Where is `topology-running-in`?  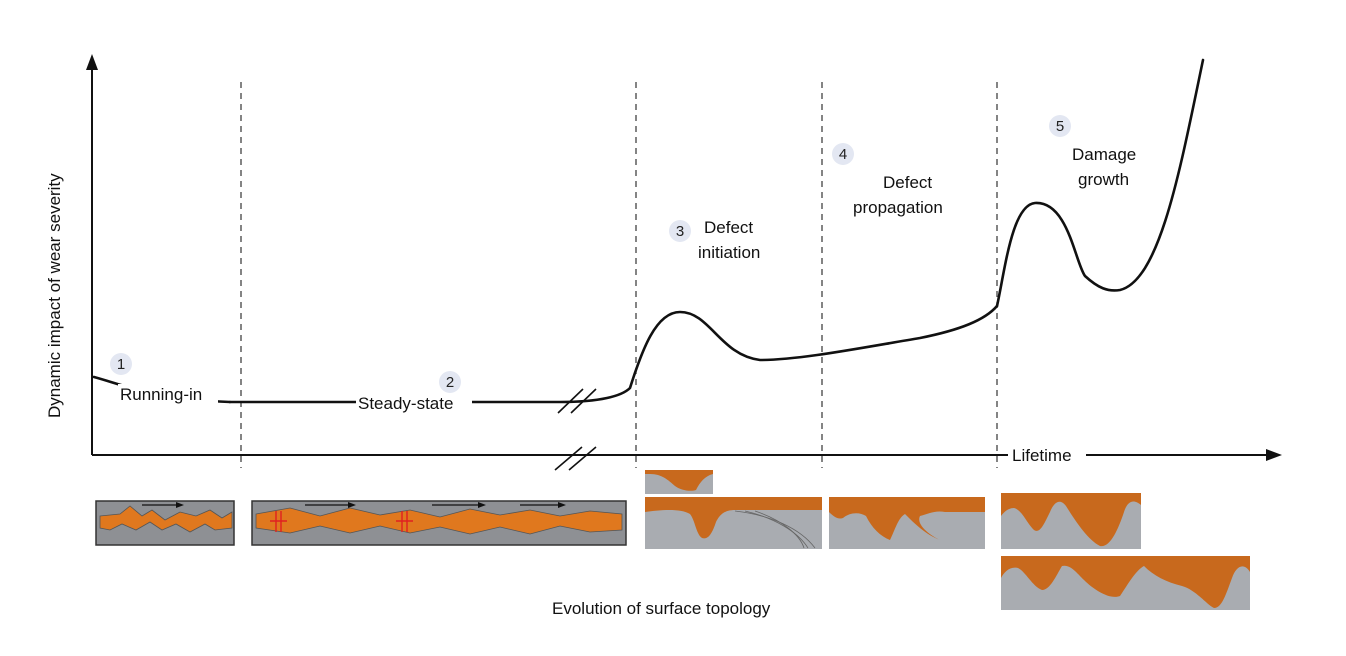
topology-running-in is located at coordinates (165, 523).